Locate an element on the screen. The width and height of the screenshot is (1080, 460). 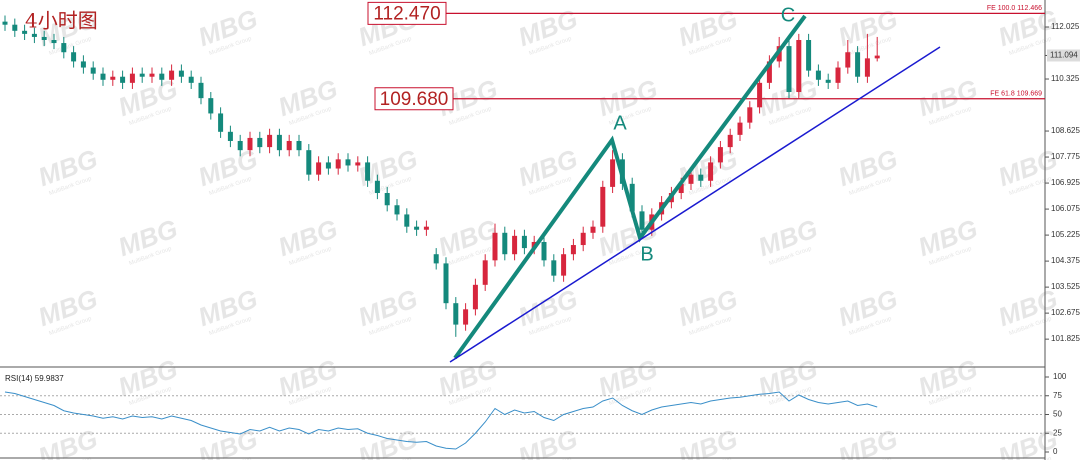
y-tick-label: 107.775 is located at coordinates (1065, 156).